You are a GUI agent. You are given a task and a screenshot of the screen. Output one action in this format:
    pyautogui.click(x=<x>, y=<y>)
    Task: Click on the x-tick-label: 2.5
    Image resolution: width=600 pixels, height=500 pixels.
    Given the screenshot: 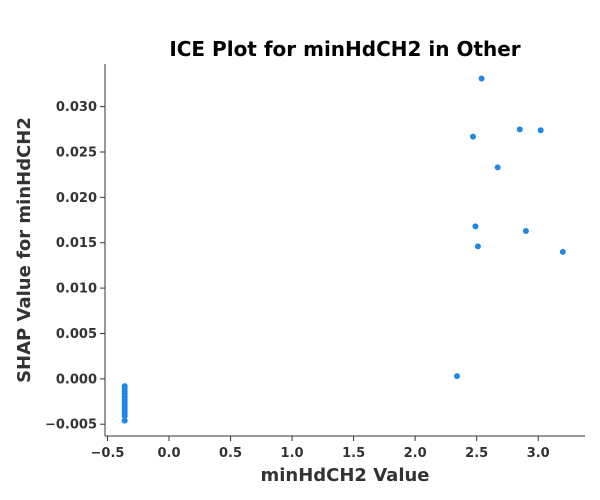 What is the action you would take?
    pyautogui.click(x=476, y=453)
    